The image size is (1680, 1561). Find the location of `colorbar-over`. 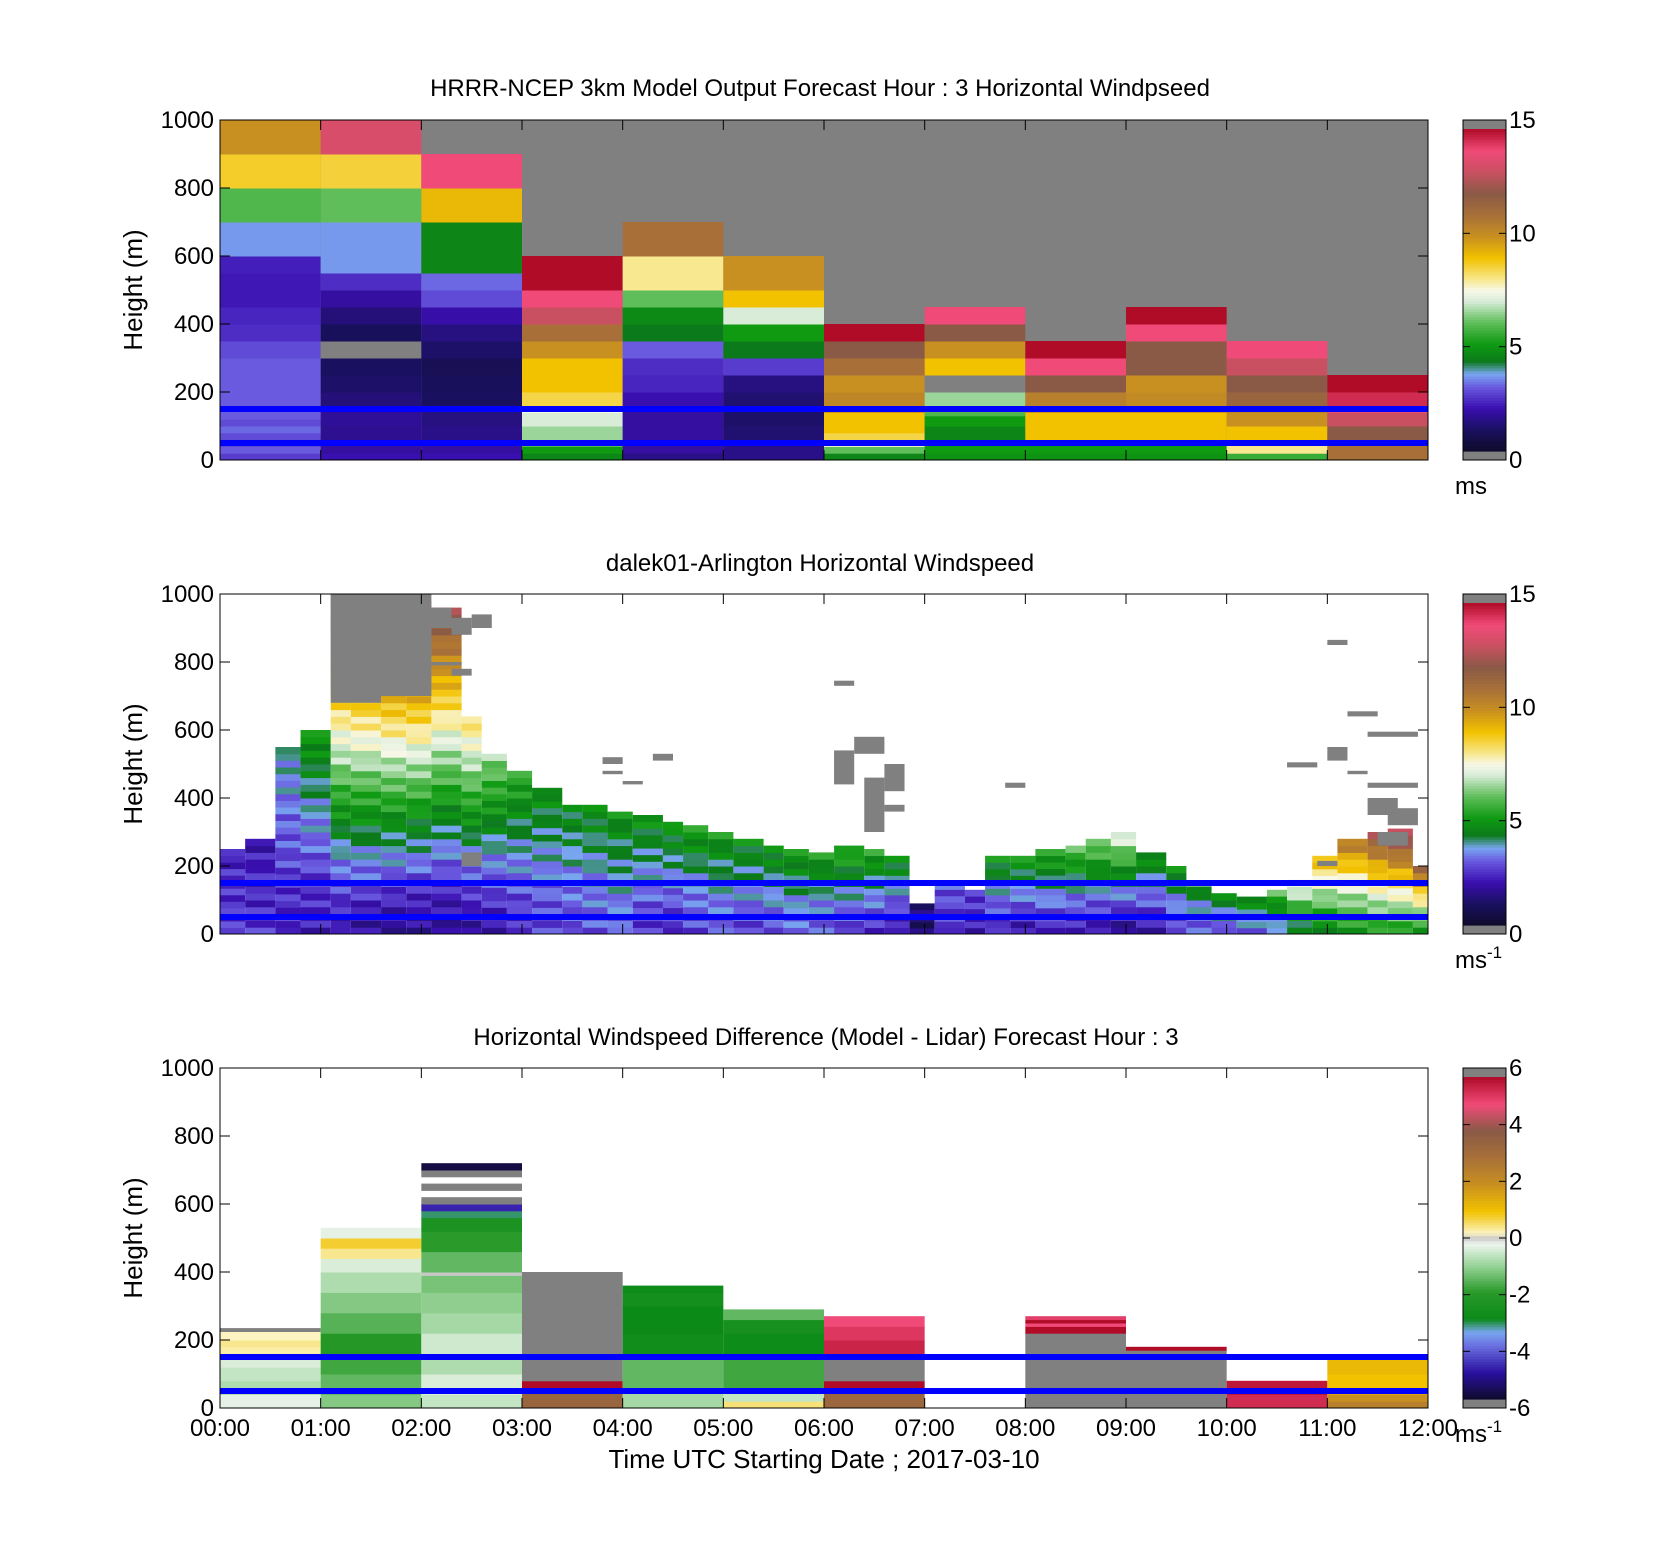

colorbar-over is located at coordinates (1484, 598).